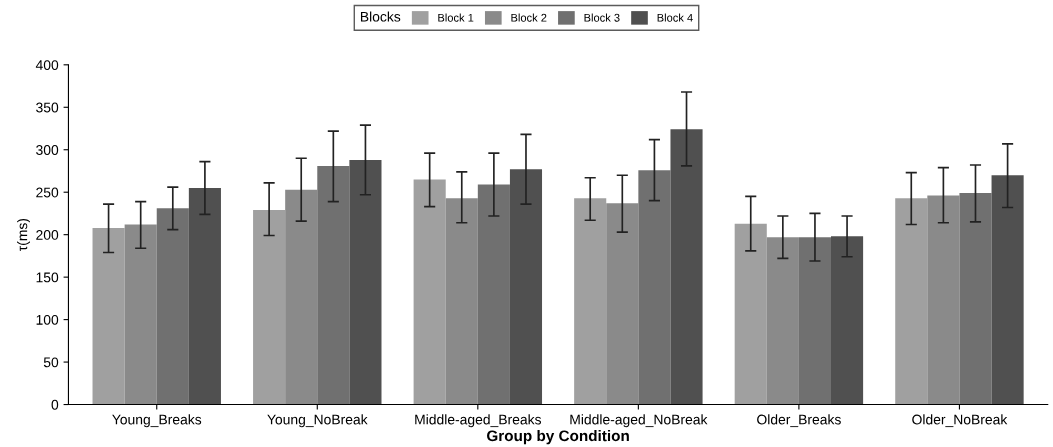  Describe the element at coordinates (51, 362) in the screenshot. I see `y-tick-label: 50` at that location.